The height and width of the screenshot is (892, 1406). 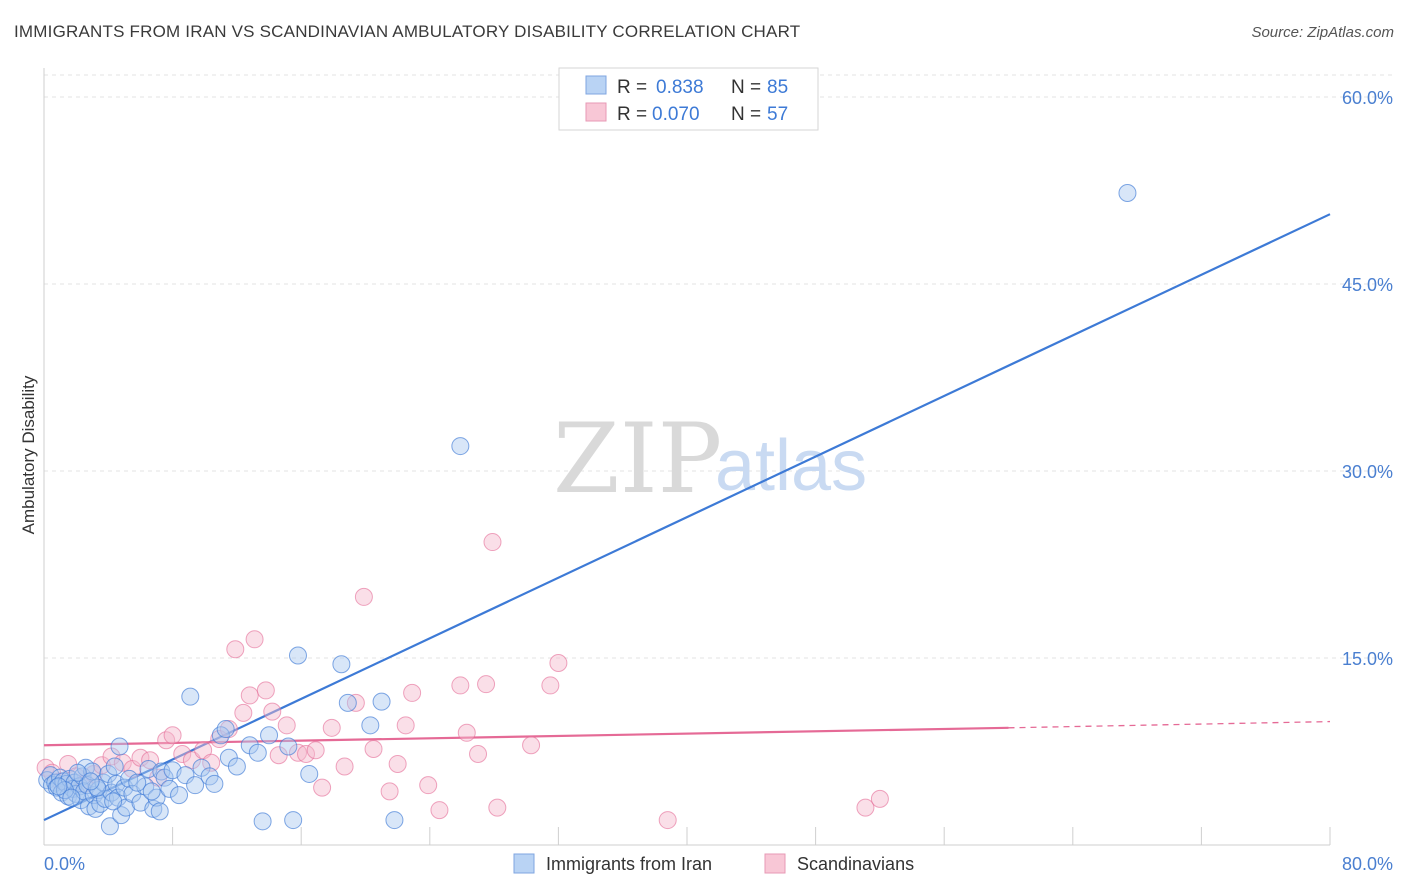 I want to click on bottom-legend-label-scandinavians: Scandinavians, so click(x=855, y=864).